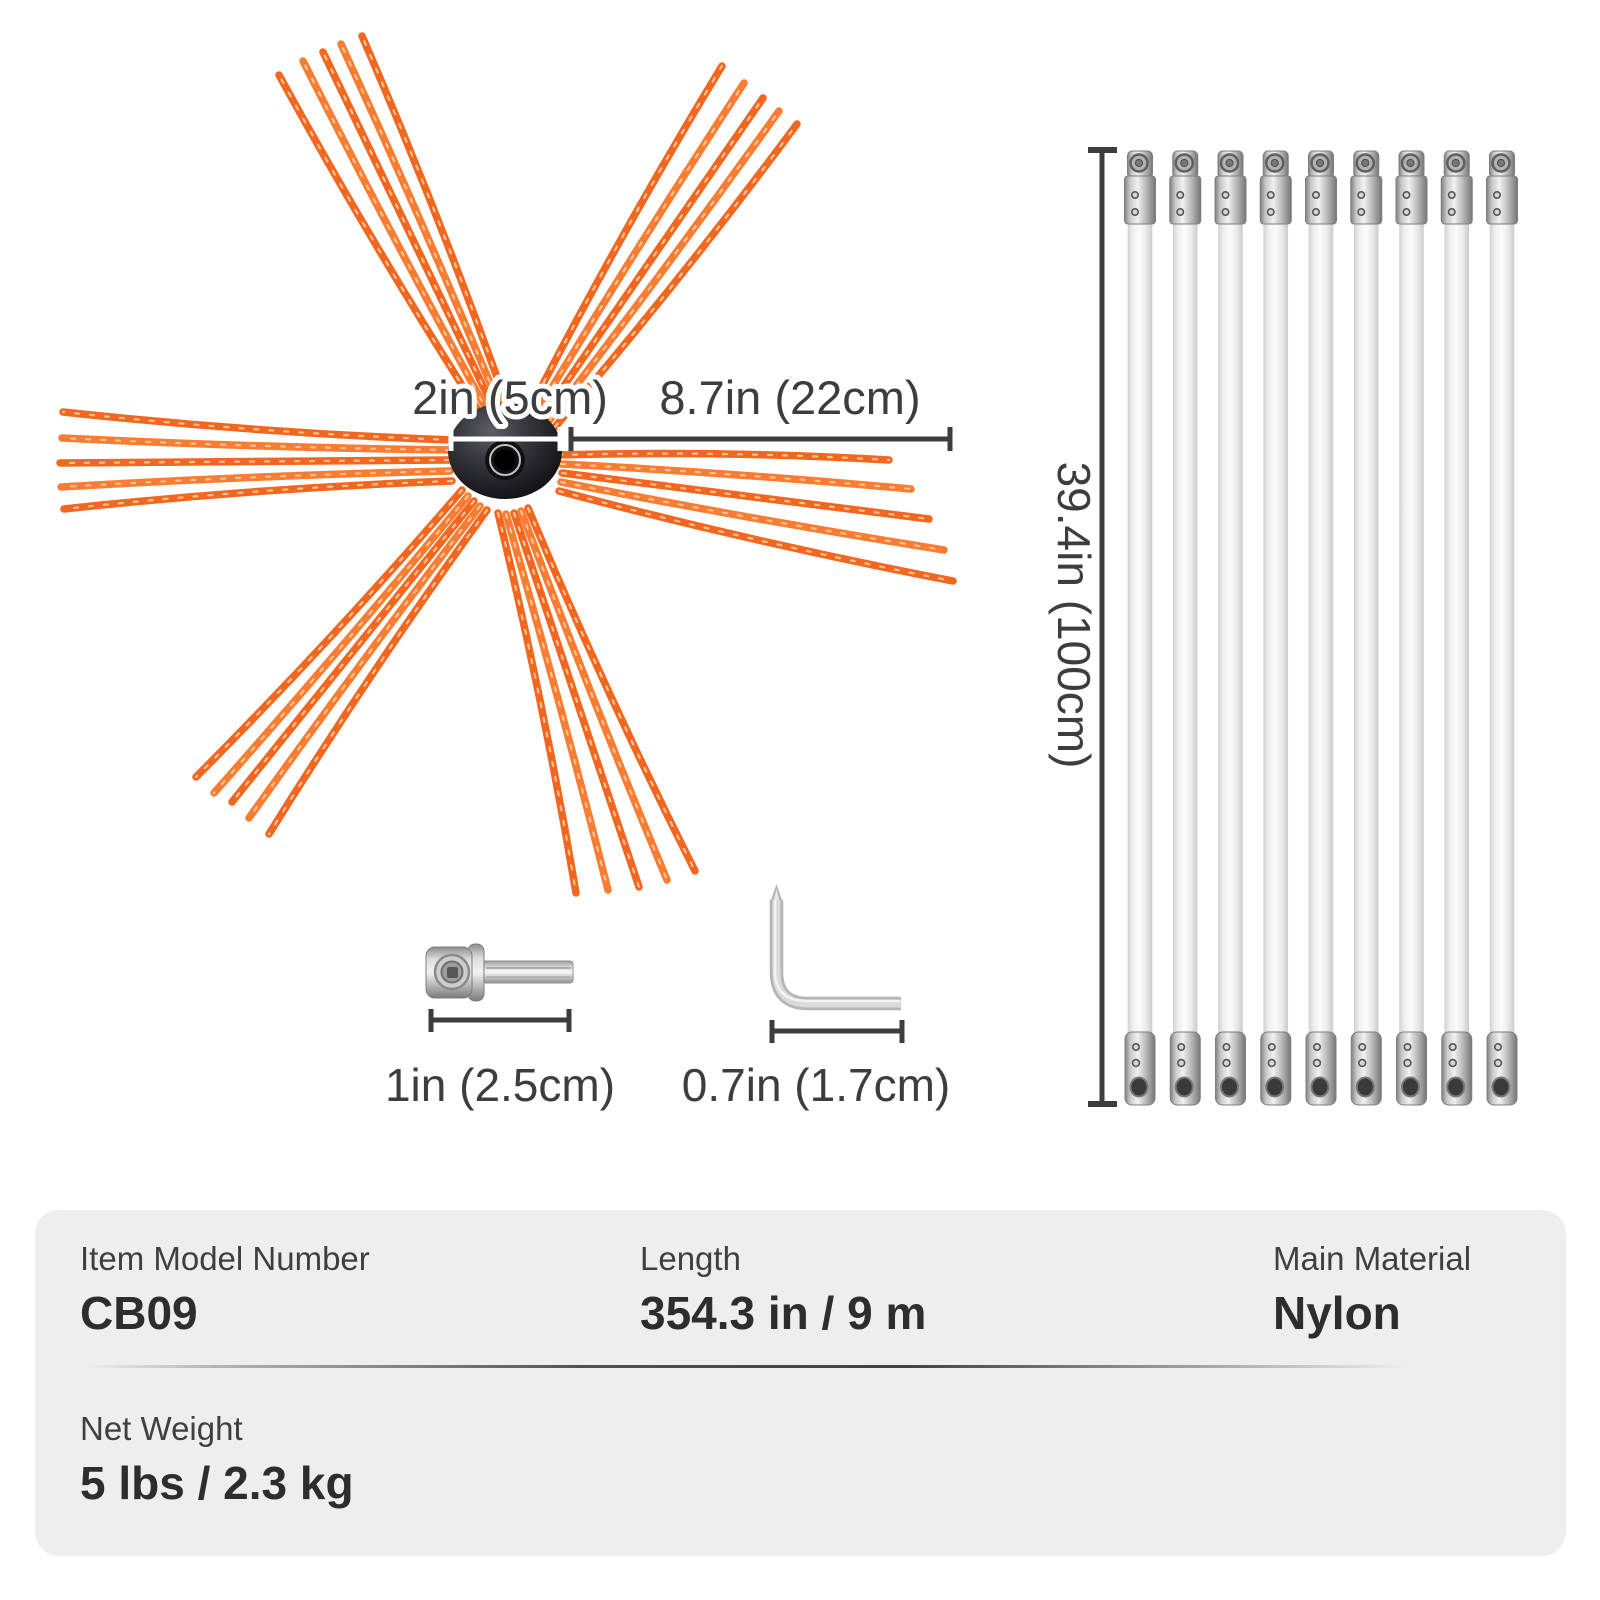 Image resolution: width=1600 pixels, height=1600 pixels. What do you see at coordinates (816, 1085) in the screenshot?
I see `hex-key-size-label: 0.7in (1.7cm)` at bounding box center [816, 1085].